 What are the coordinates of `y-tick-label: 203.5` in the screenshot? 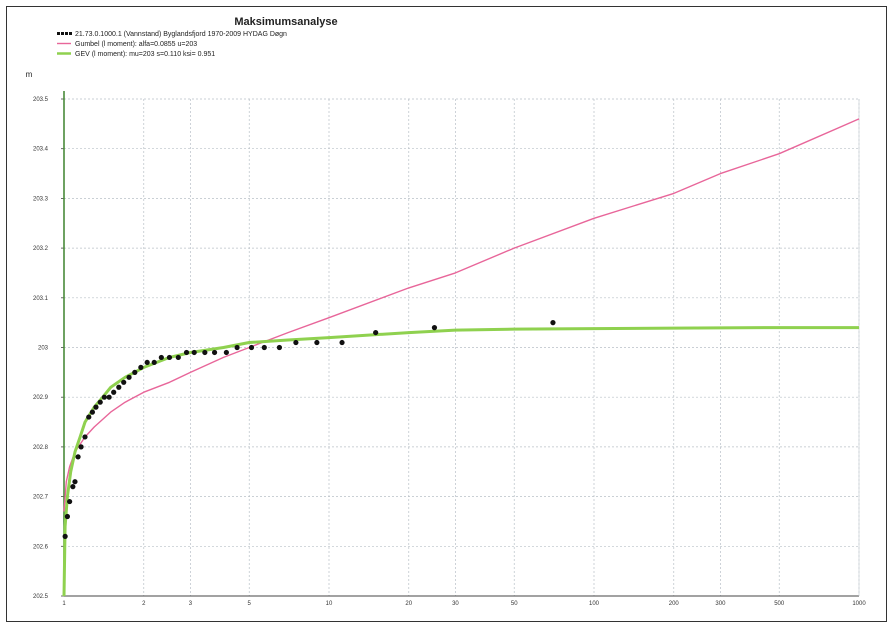 It's located at (41, 100).